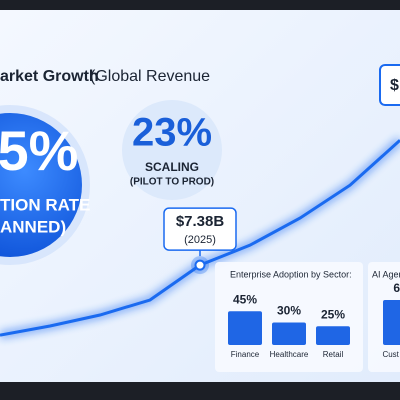 Image resolution: width=400 pixels, height=400 pixels. I want to click on scaling-label: SCALING, so click(172, 167).